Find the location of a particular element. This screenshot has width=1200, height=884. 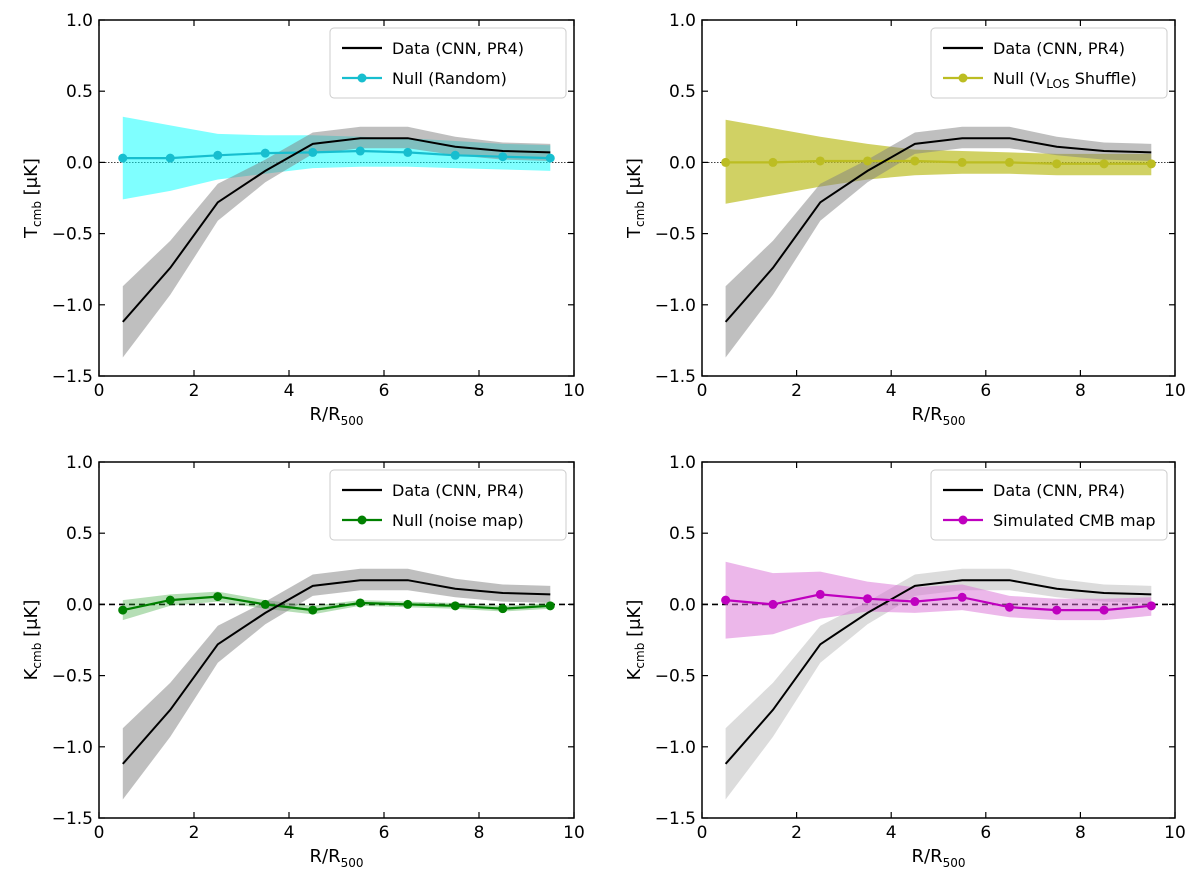

legend-label-1: Null (VLOS Shuffle) is located at coordinates (1065, 80).